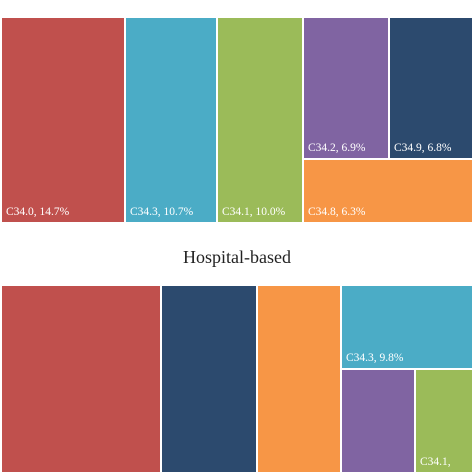 The image size is (474, 474). What do you see at coordinates (337, 211) in the screenshot?
I see `cell-label: C34.8, 6.3%` at bounding box center [337, 211].